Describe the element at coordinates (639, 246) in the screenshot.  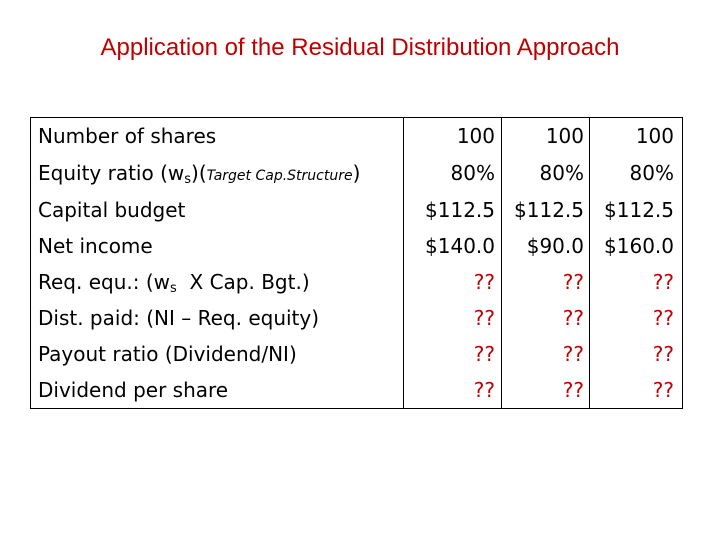
I see `value-cell: $160.0` at that location.